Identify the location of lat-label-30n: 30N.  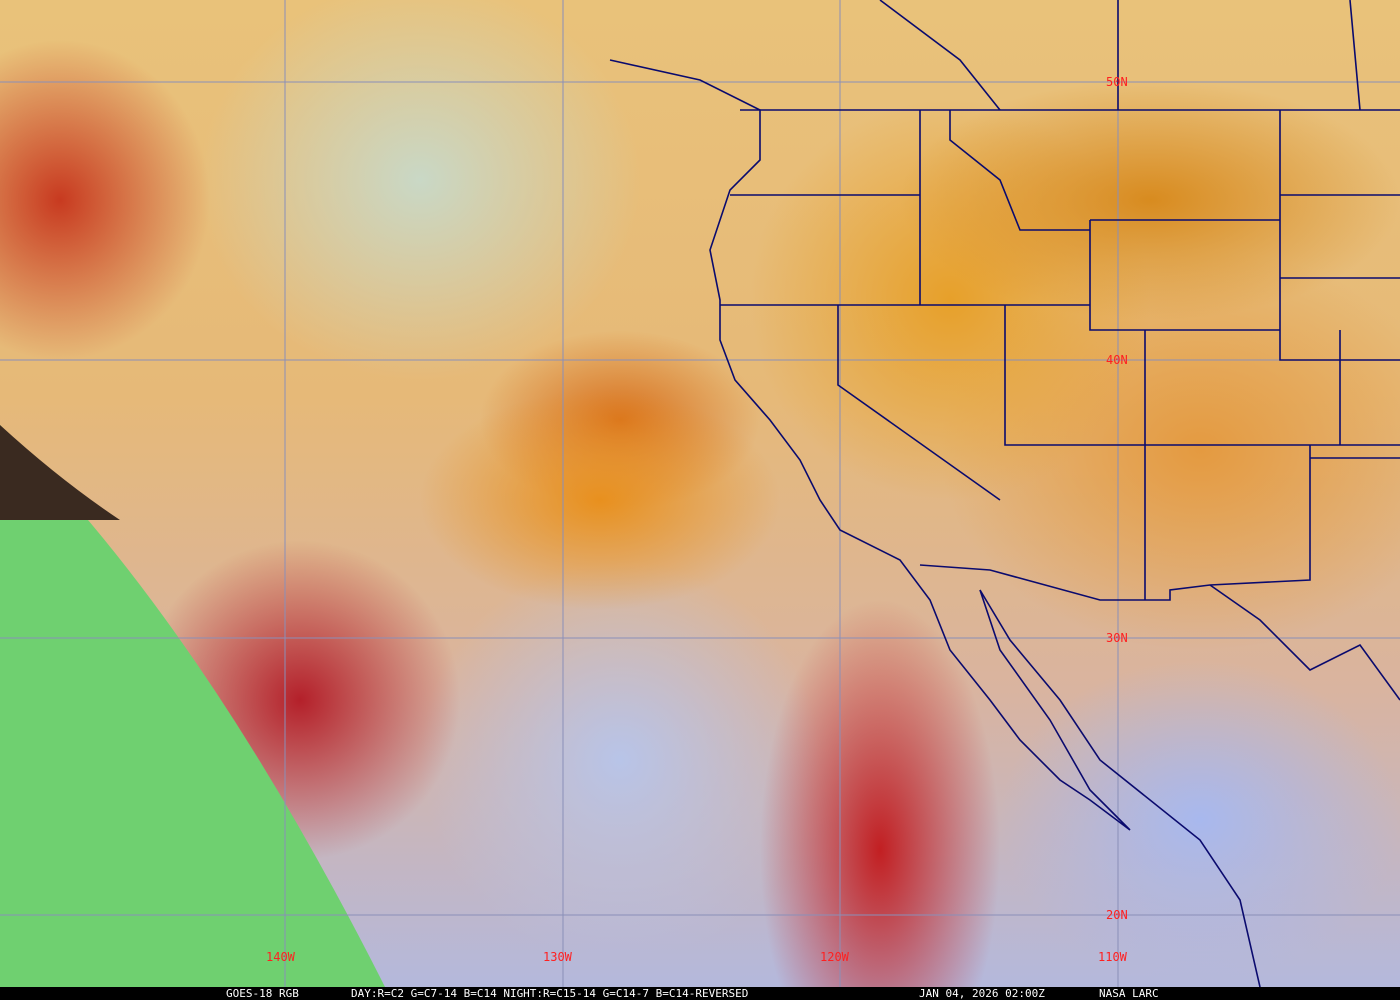
(1117, 638).